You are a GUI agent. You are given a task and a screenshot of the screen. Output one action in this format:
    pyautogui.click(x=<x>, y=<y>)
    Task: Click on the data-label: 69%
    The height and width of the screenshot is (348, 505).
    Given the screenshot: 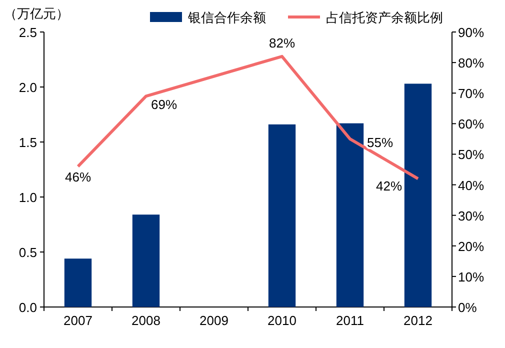 What is the action you would take?
    pyautogui.click(x=164, y=104)
    